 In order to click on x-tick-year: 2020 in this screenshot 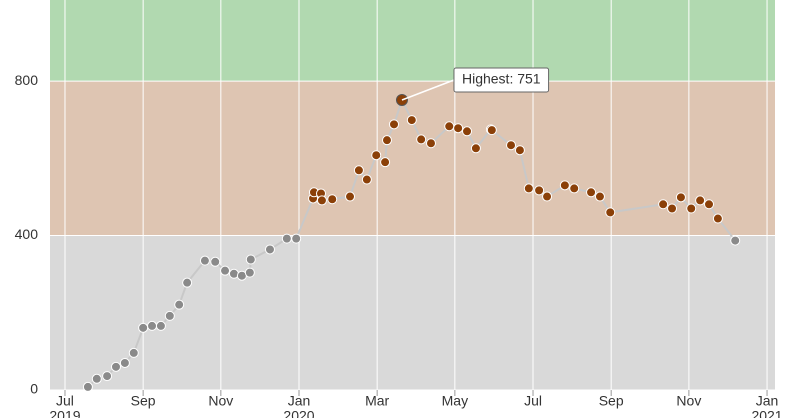, I will do `click(298, 413)`.